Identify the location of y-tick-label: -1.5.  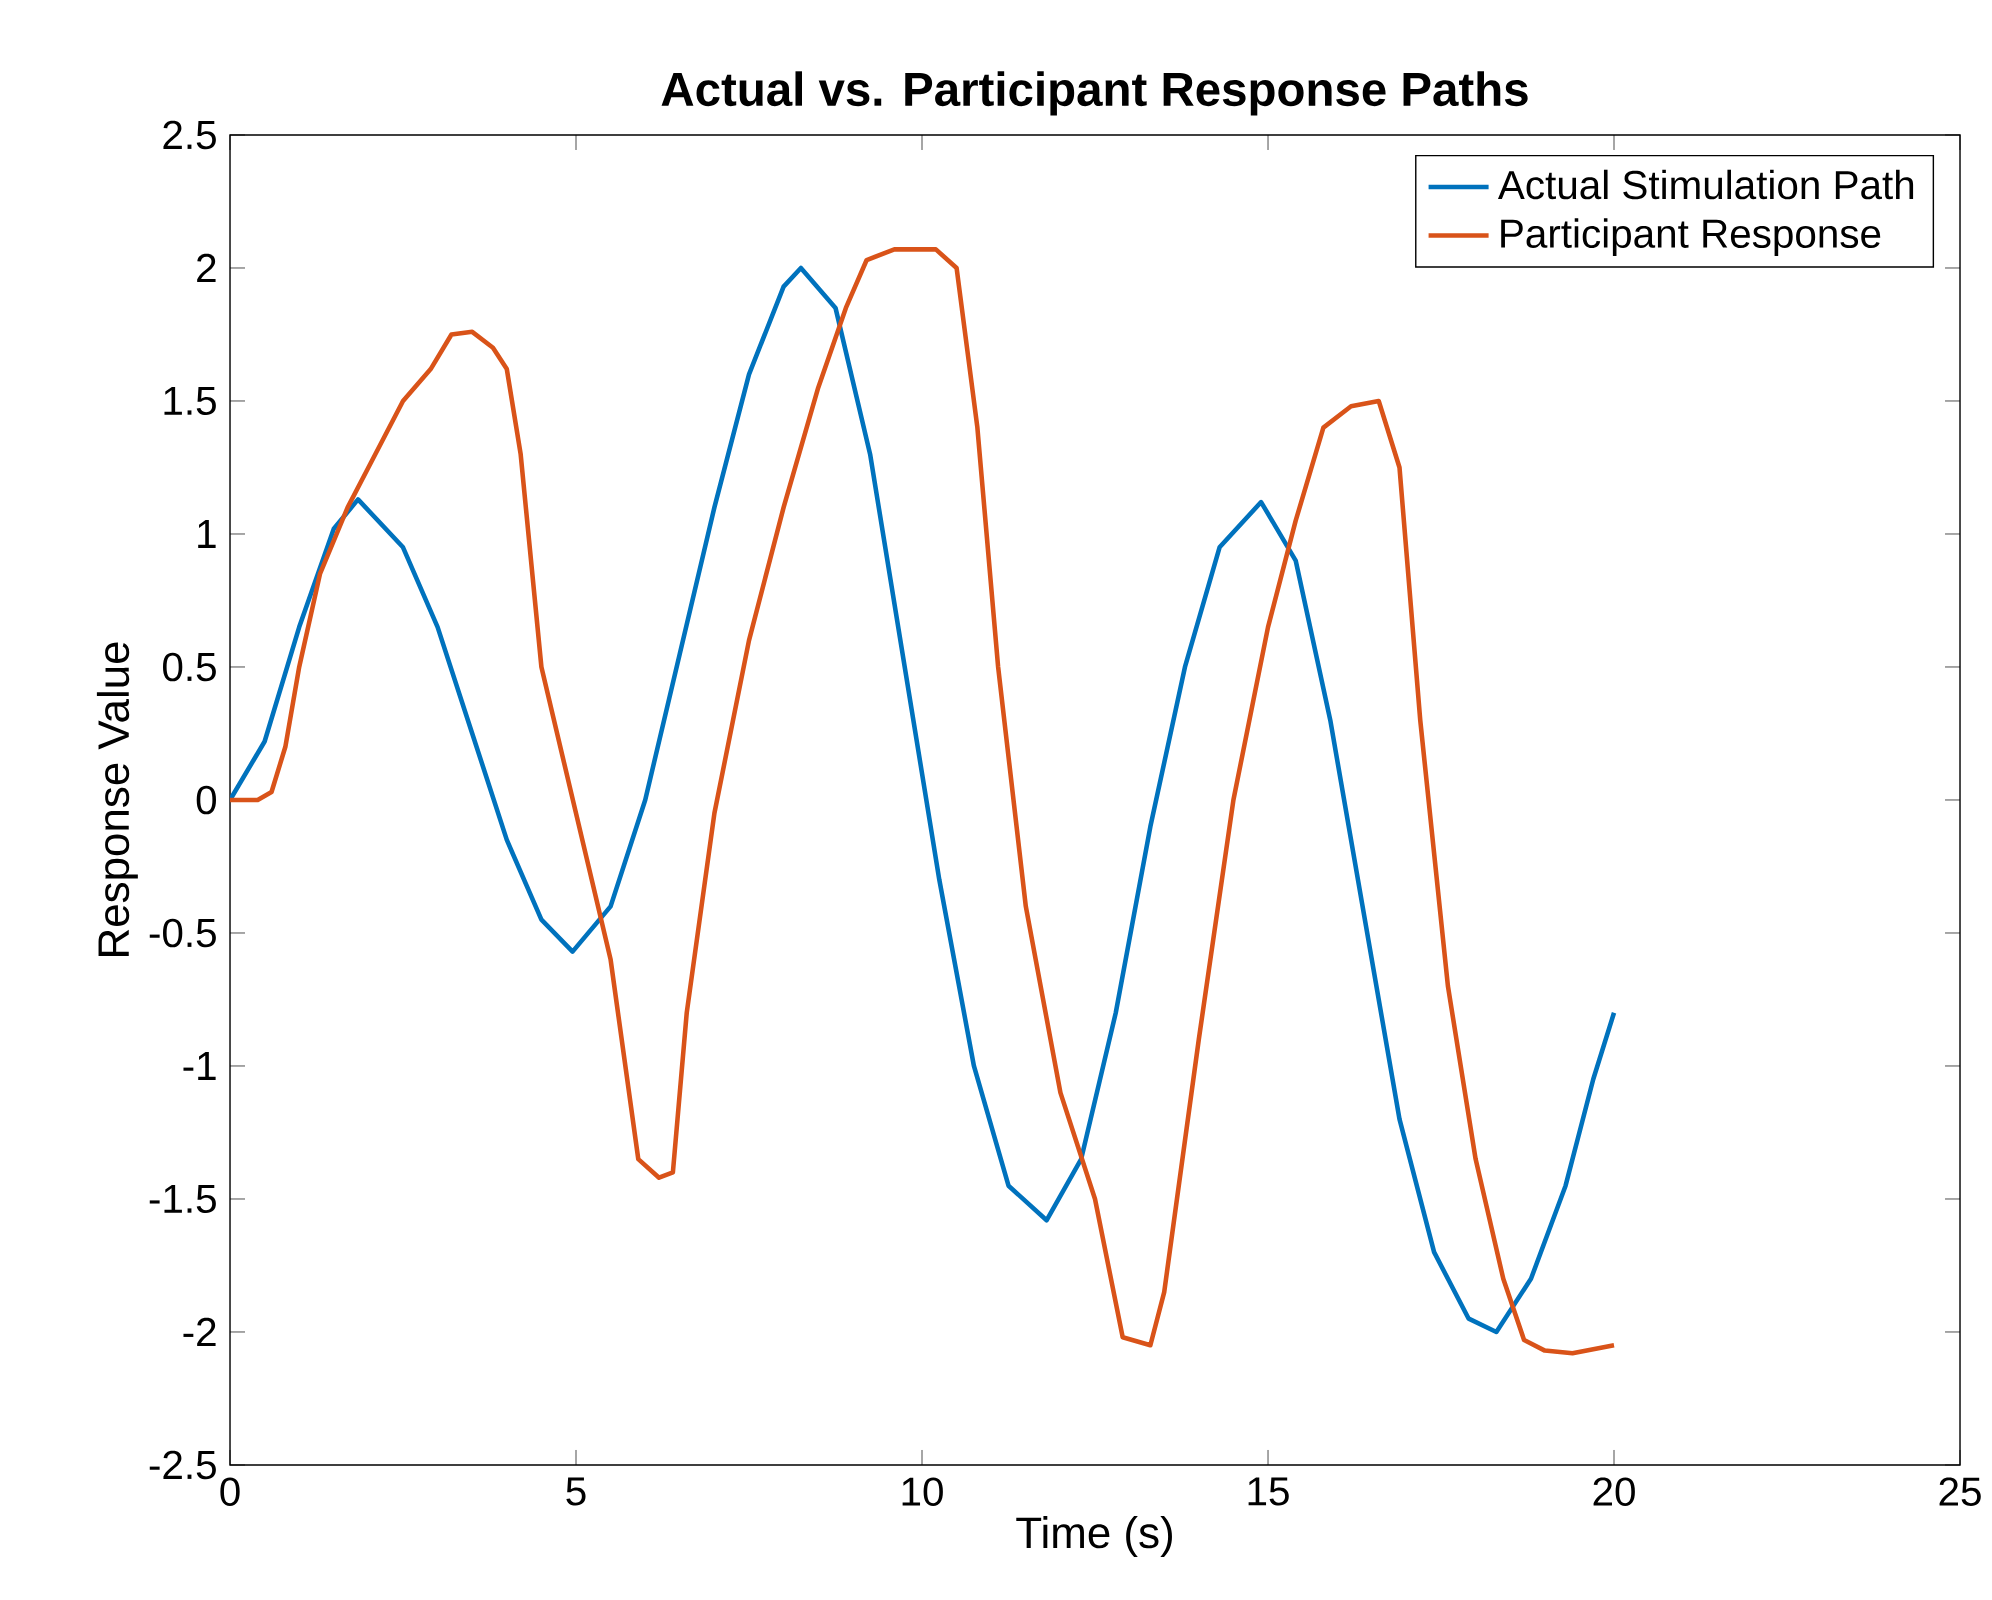
(182, 1199).